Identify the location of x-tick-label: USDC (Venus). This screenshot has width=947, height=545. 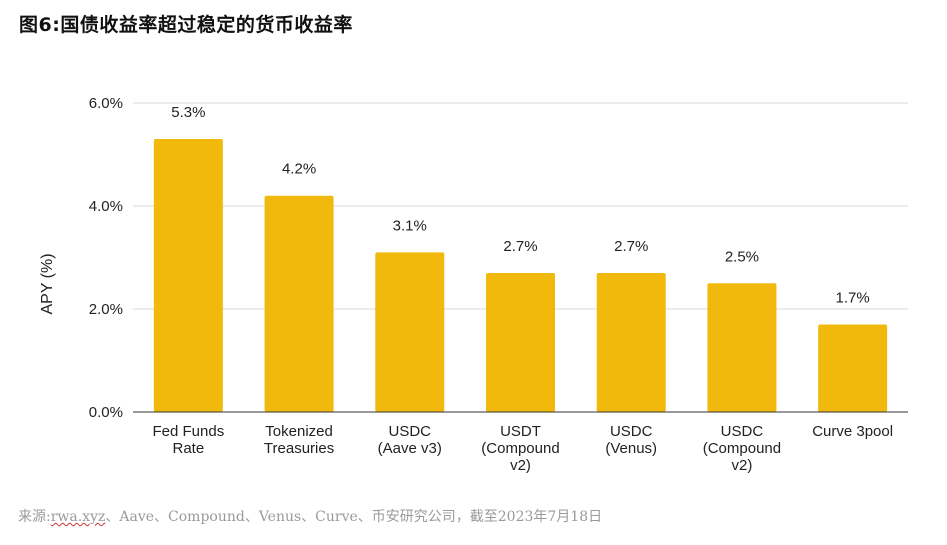
(631, 440).